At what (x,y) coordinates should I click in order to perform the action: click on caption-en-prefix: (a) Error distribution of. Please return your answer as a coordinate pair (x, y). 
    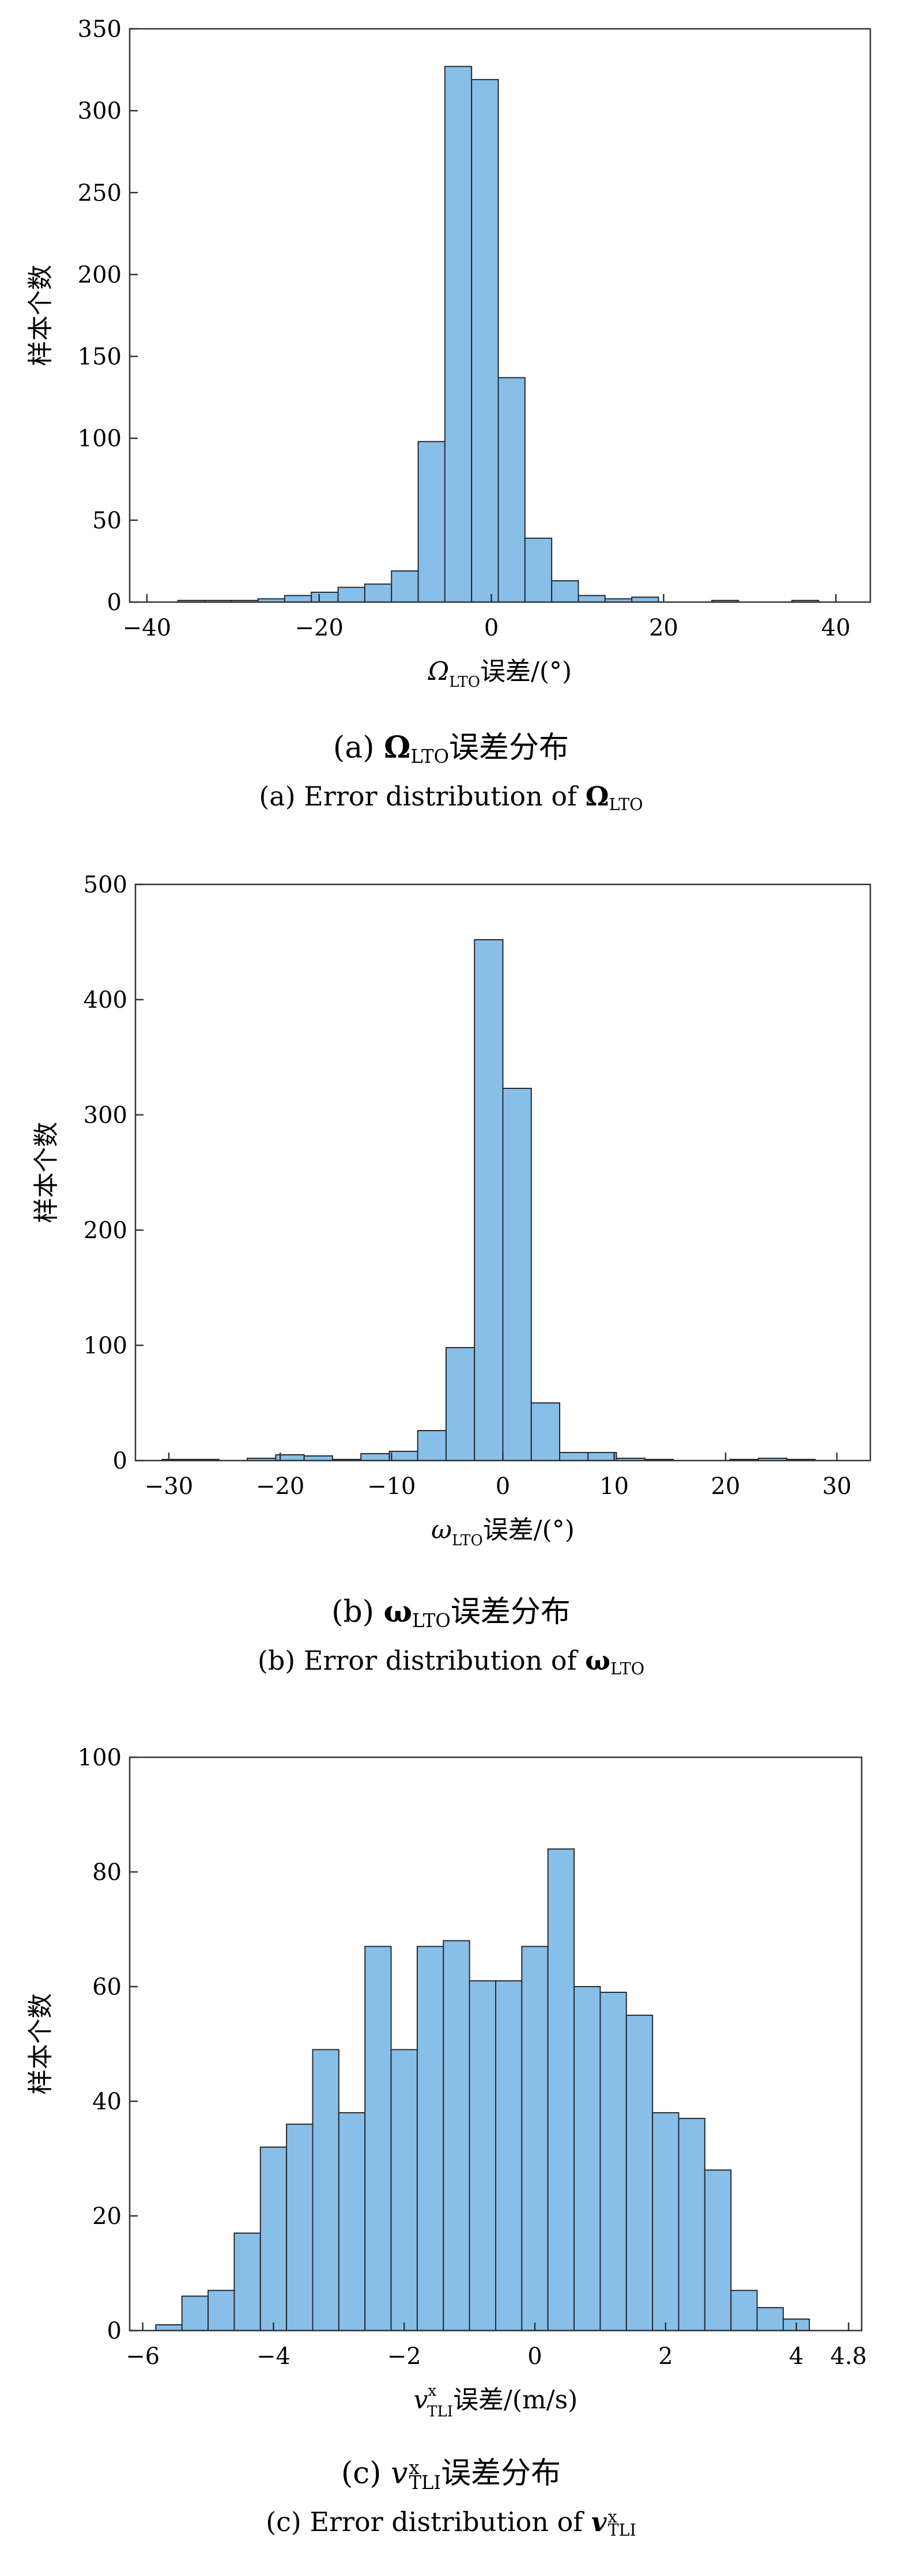
    Looking at the image, I should click on (418, 796).